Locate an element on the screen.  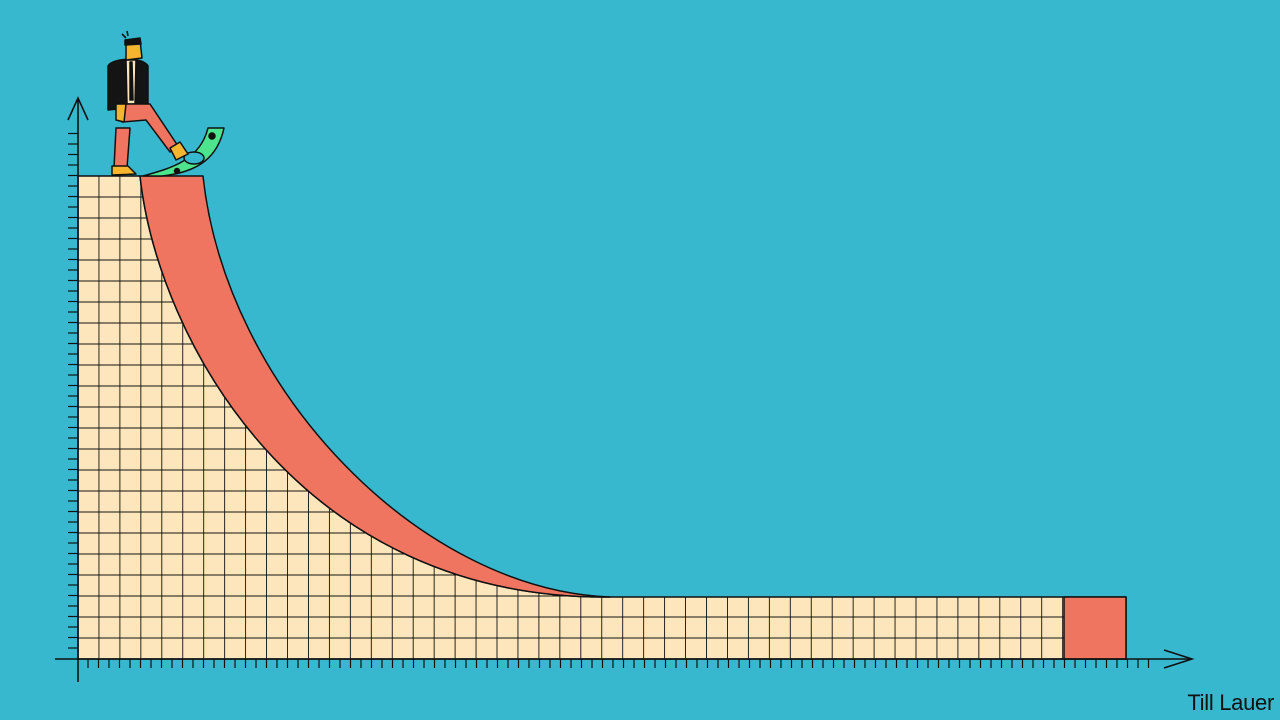
hand is located at coordinates (121, 113).